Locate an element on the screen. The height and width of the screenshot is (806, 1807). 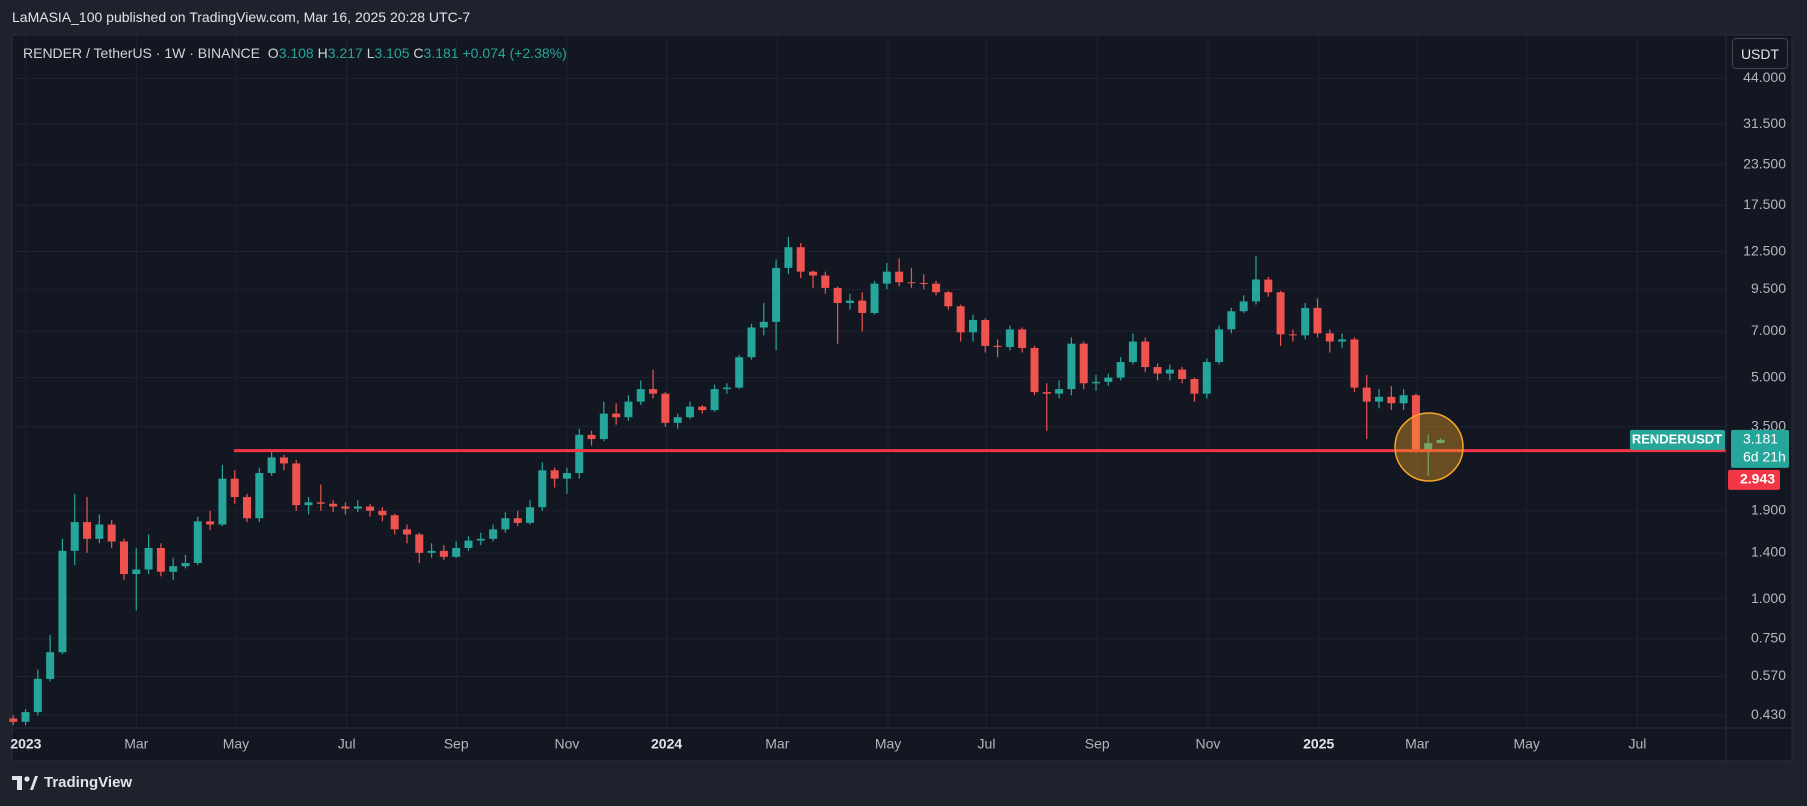
symbol-badge-label: RENDERUSDT is located at coordinates (1677, 438).